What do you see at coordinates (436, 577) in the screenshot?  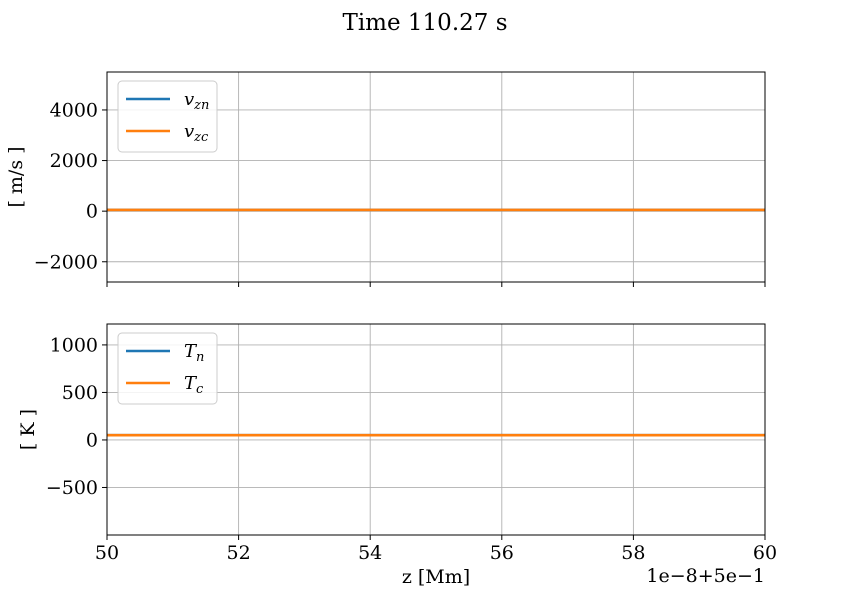 I see `x-axis-label: z [Mm]` at bounding box center [436, 577].